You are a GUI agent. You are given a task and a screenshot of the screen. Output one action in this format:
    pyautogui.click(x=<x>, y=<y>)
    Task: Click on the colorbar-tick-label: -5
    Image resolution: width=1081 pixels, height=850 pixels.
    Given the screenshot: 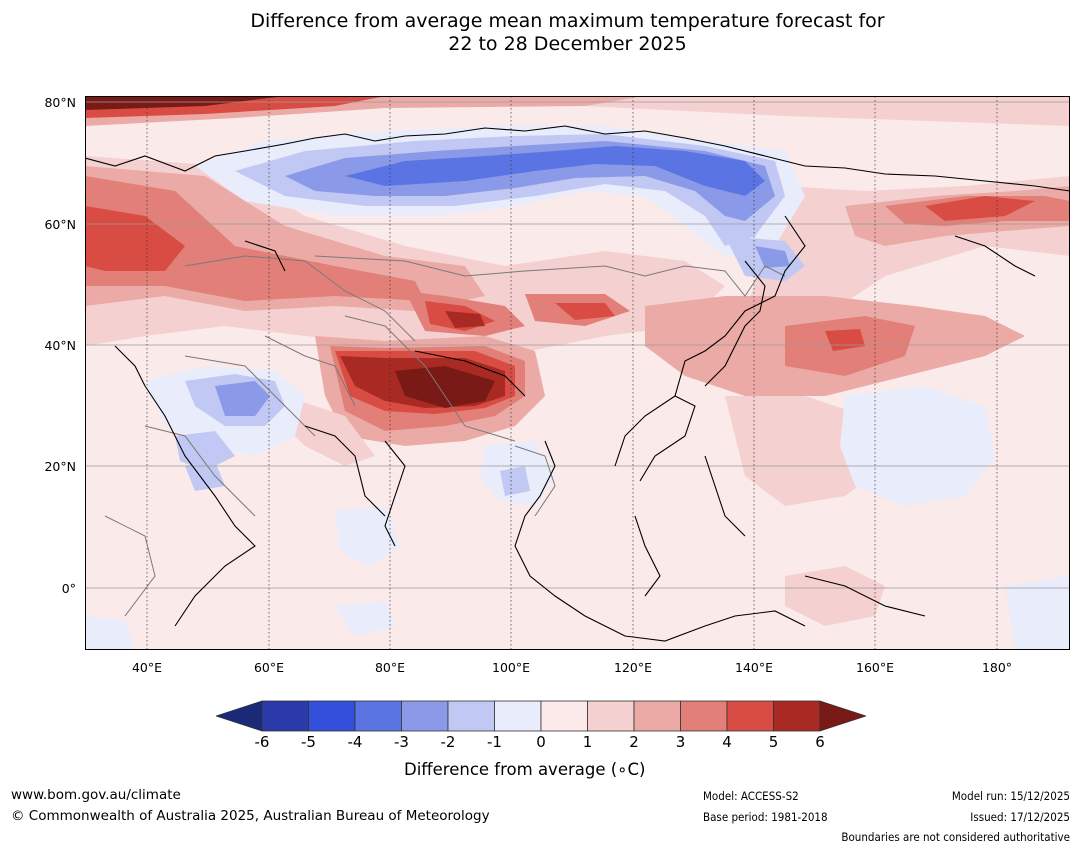 What is the action you would take?
    pyautogui.click(x=308, y=742)
    